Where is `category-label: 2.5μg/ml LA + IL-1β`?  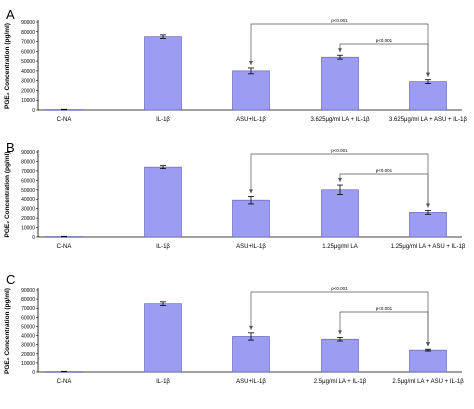
category-label: 2.5μg/ml LA + IL-1β is located at coordinates (340, 382).